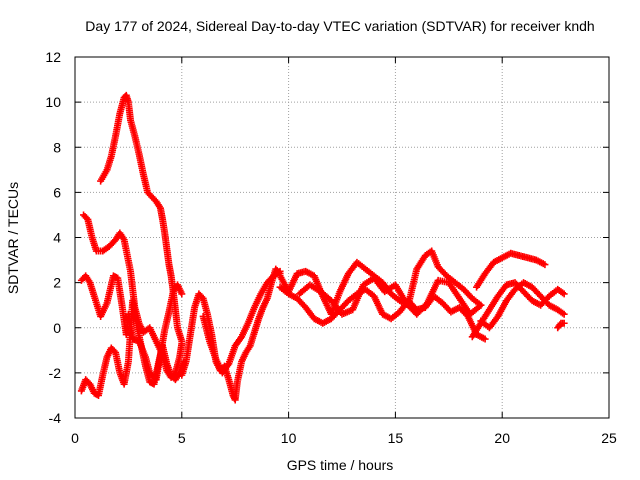 The height and width of the screenshot is (480, 640). Describe the element at coordinates (13, 238) in the screenshot. I see `y-axis-label: SDTVAR / TECUs` at that location.